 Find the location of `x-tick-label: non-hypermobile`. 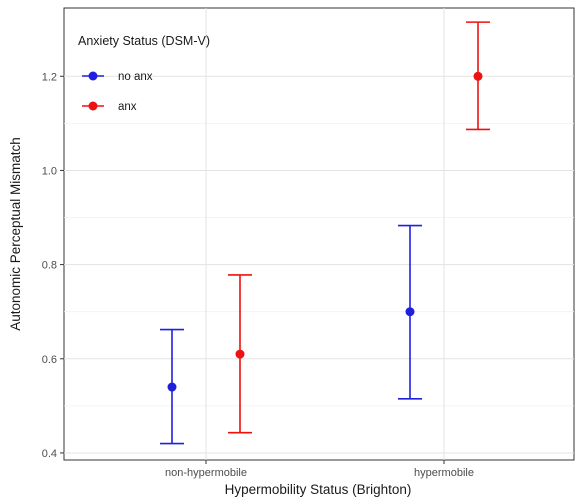

x-tick-label: non-hypermobile is located at coordinates (206, 473).